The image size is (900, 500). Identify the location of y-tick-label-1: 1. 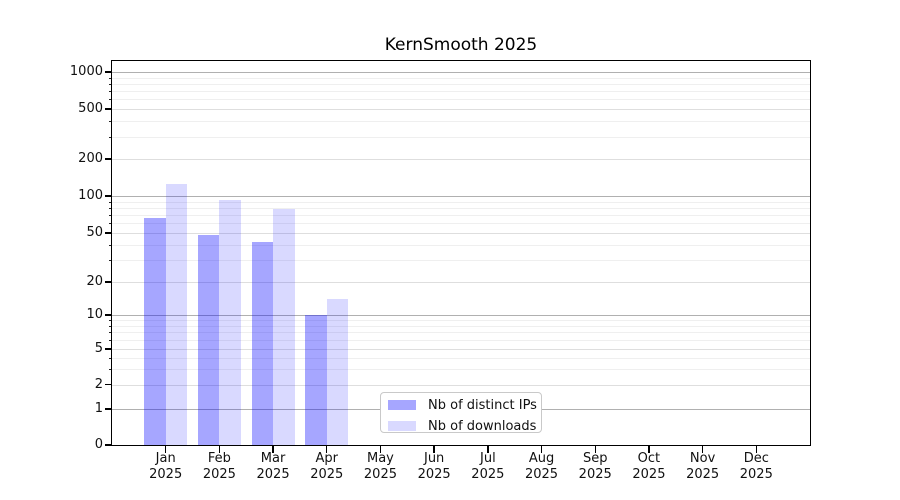
(98, 408).